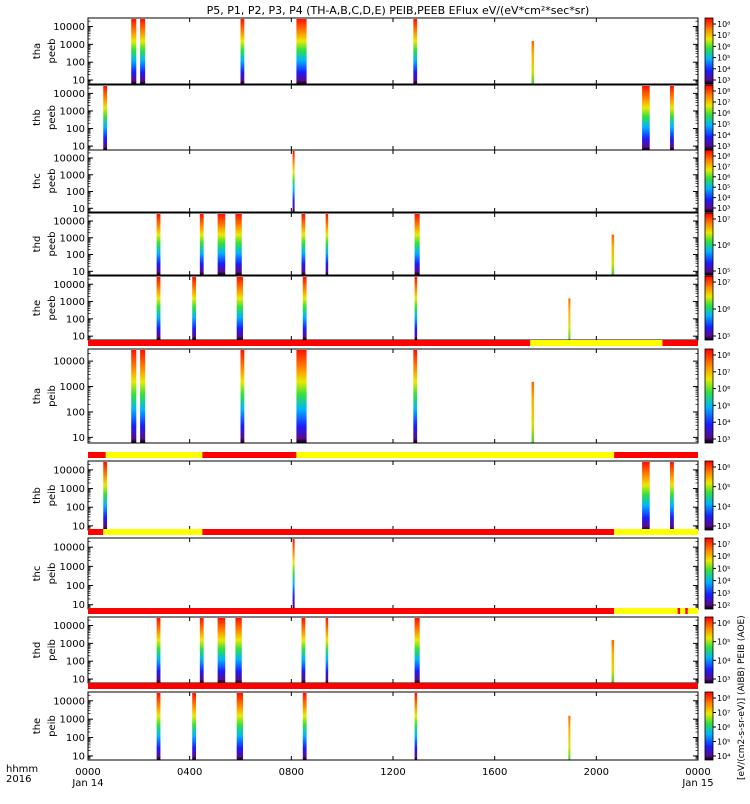  What do you see at coordinates (381, 245) in the screenshot?
I see `panel-thd-peeb: 10 100 1000 10000 thd peeb 10⁷ 10⁶ 10⁵` at bounding box center [381, 245].